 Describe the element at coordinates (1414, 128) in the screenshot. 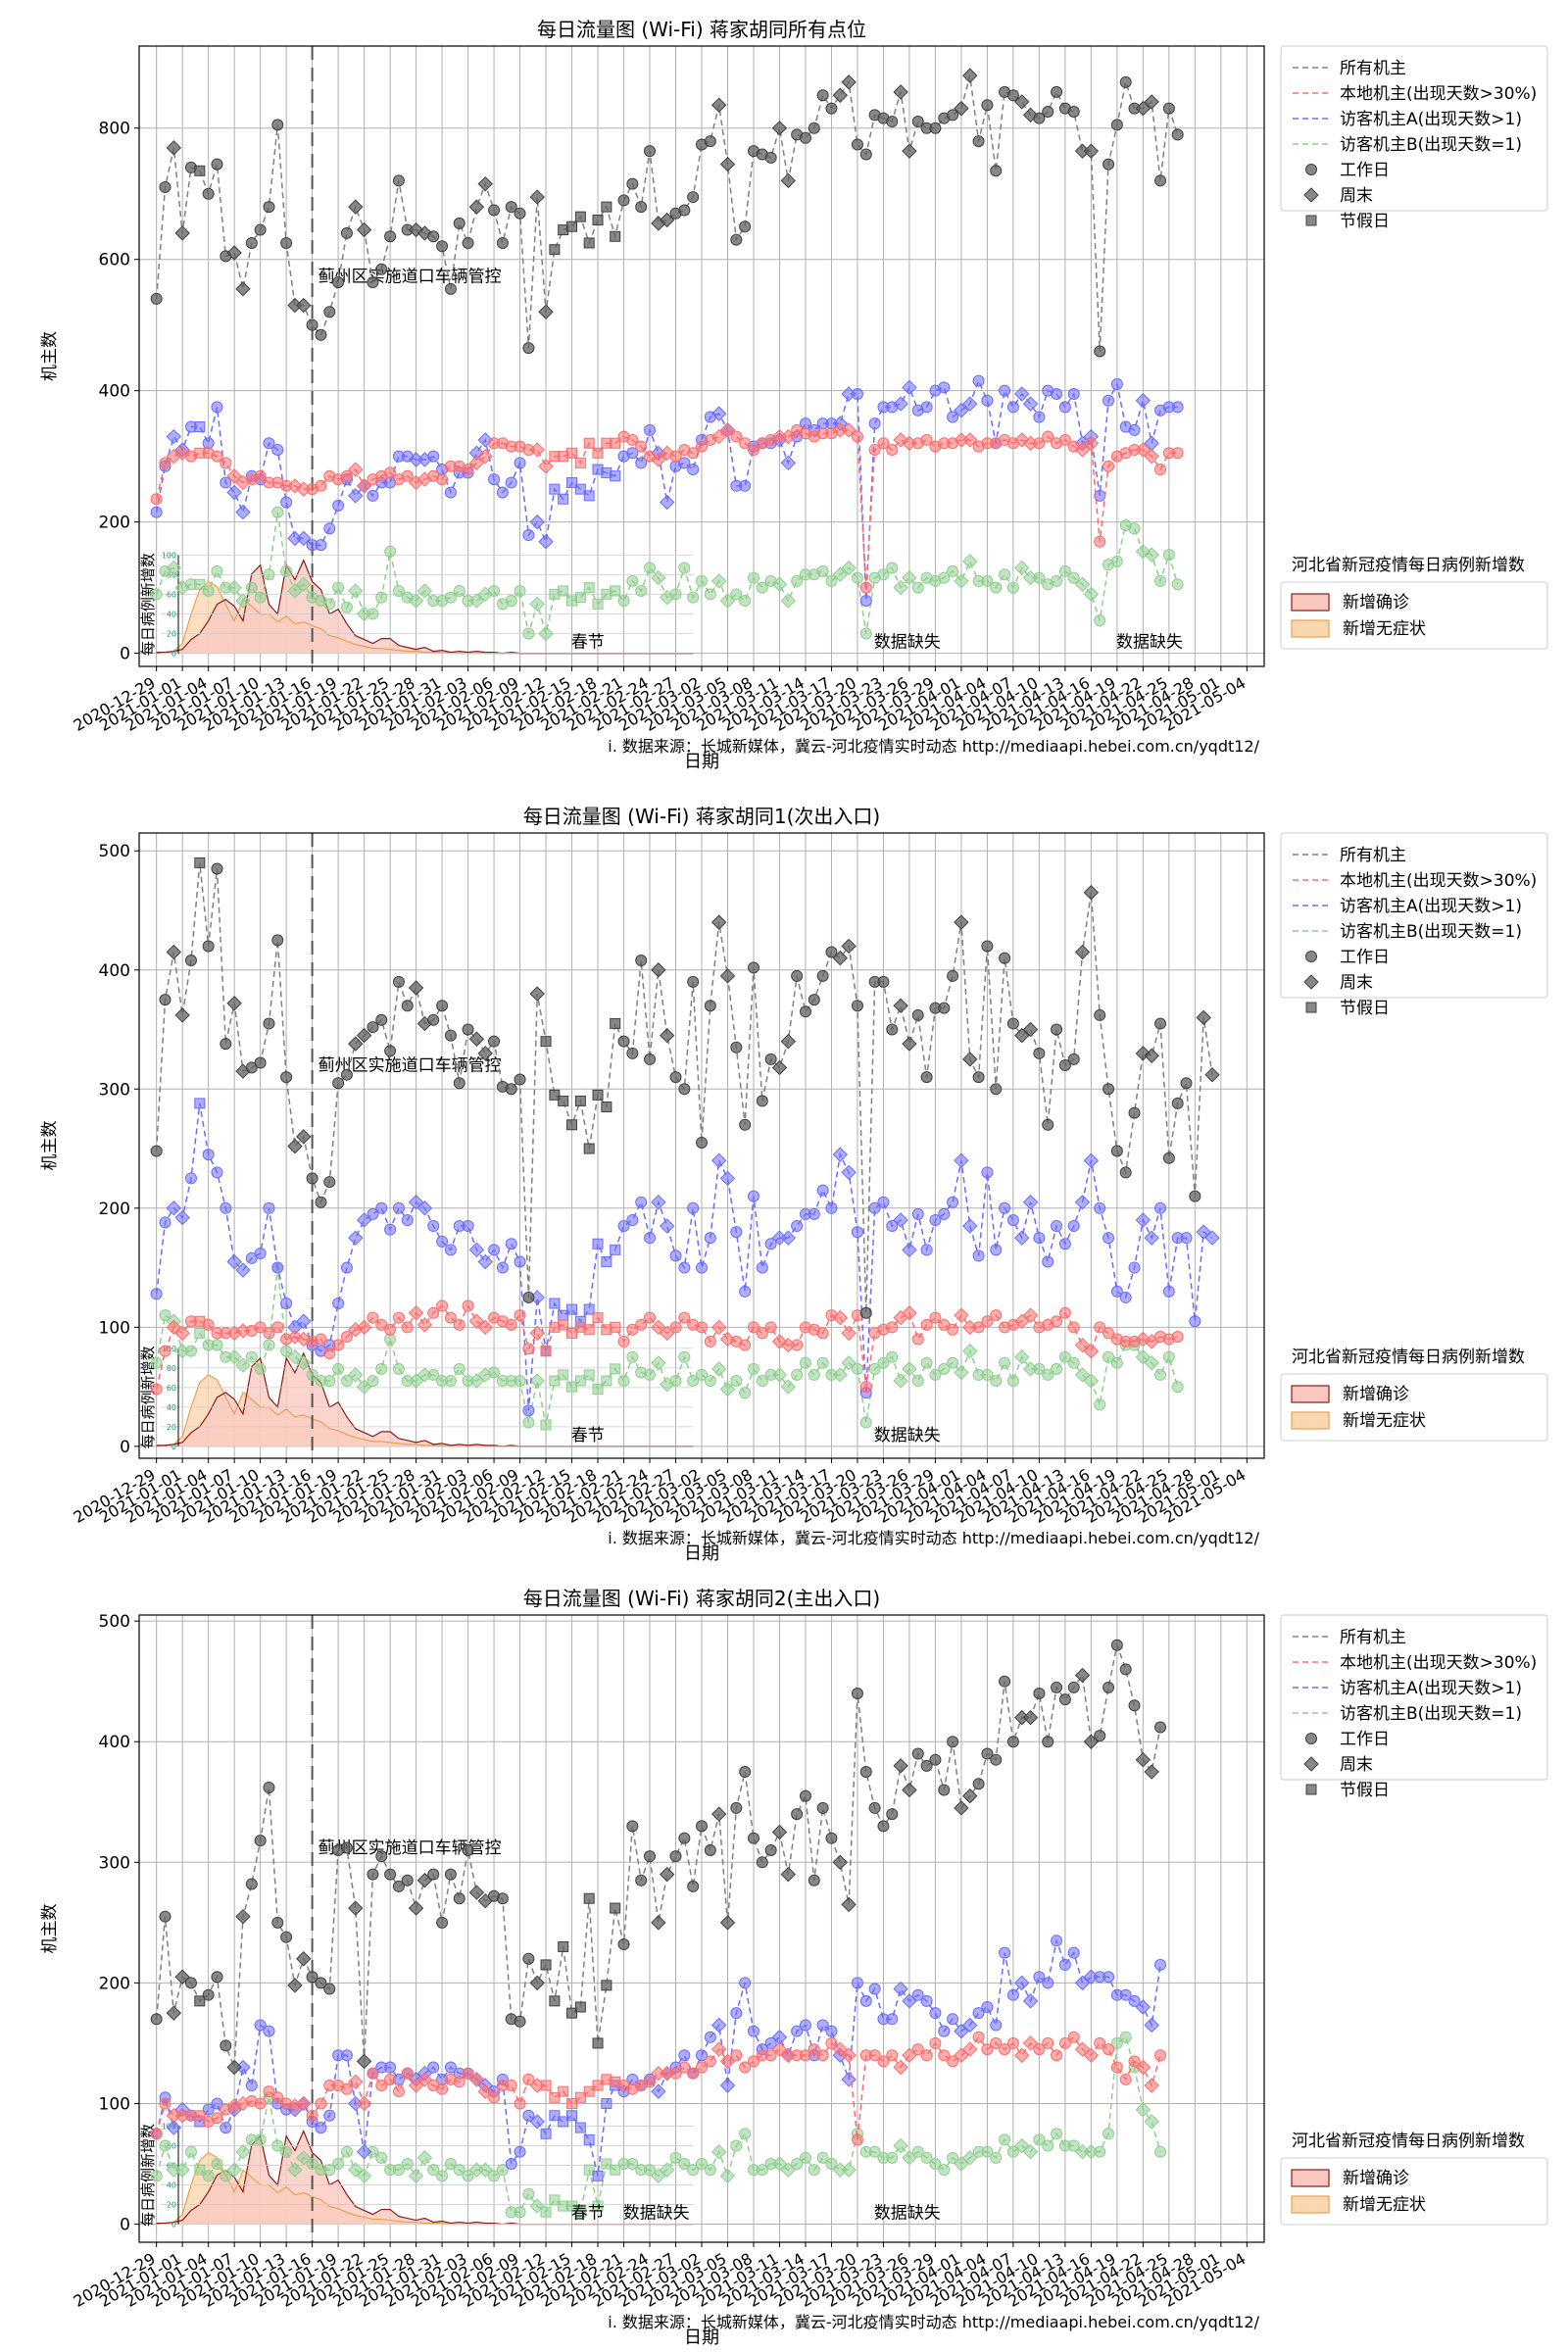

I see `legend-frame` at that location.